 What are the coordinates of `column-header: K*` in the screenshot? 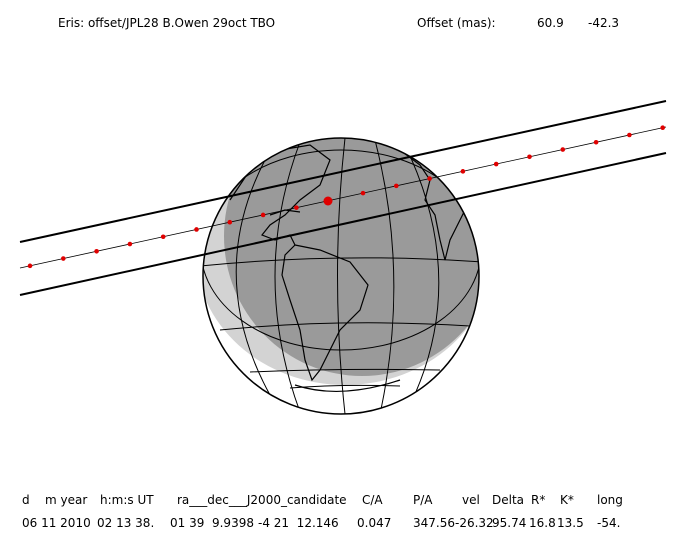 It's located at (567, 500).